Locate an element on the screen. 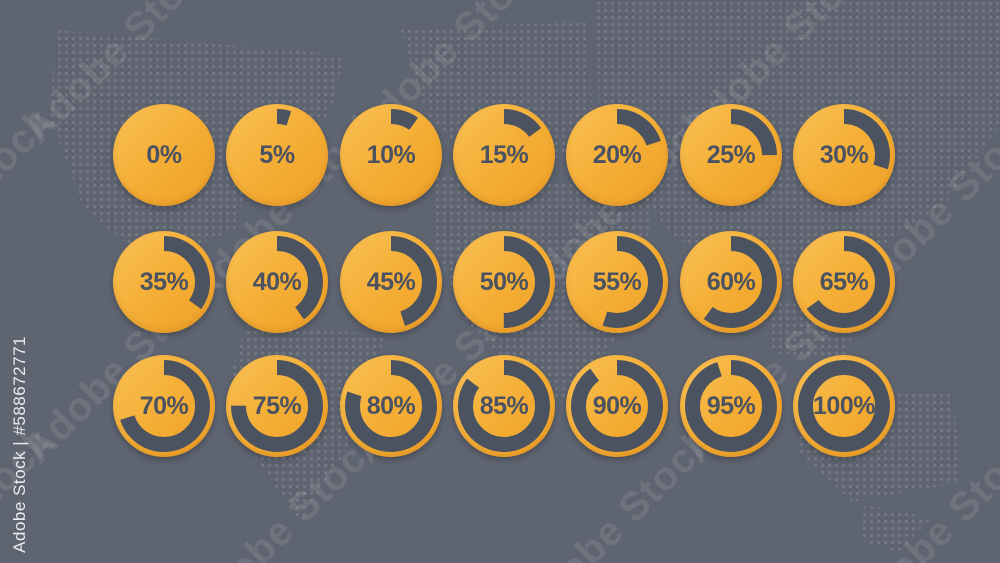 The height and width of the screenshot is (563, 1000). percentage-label: 90% is located at coordinates (617, 405).